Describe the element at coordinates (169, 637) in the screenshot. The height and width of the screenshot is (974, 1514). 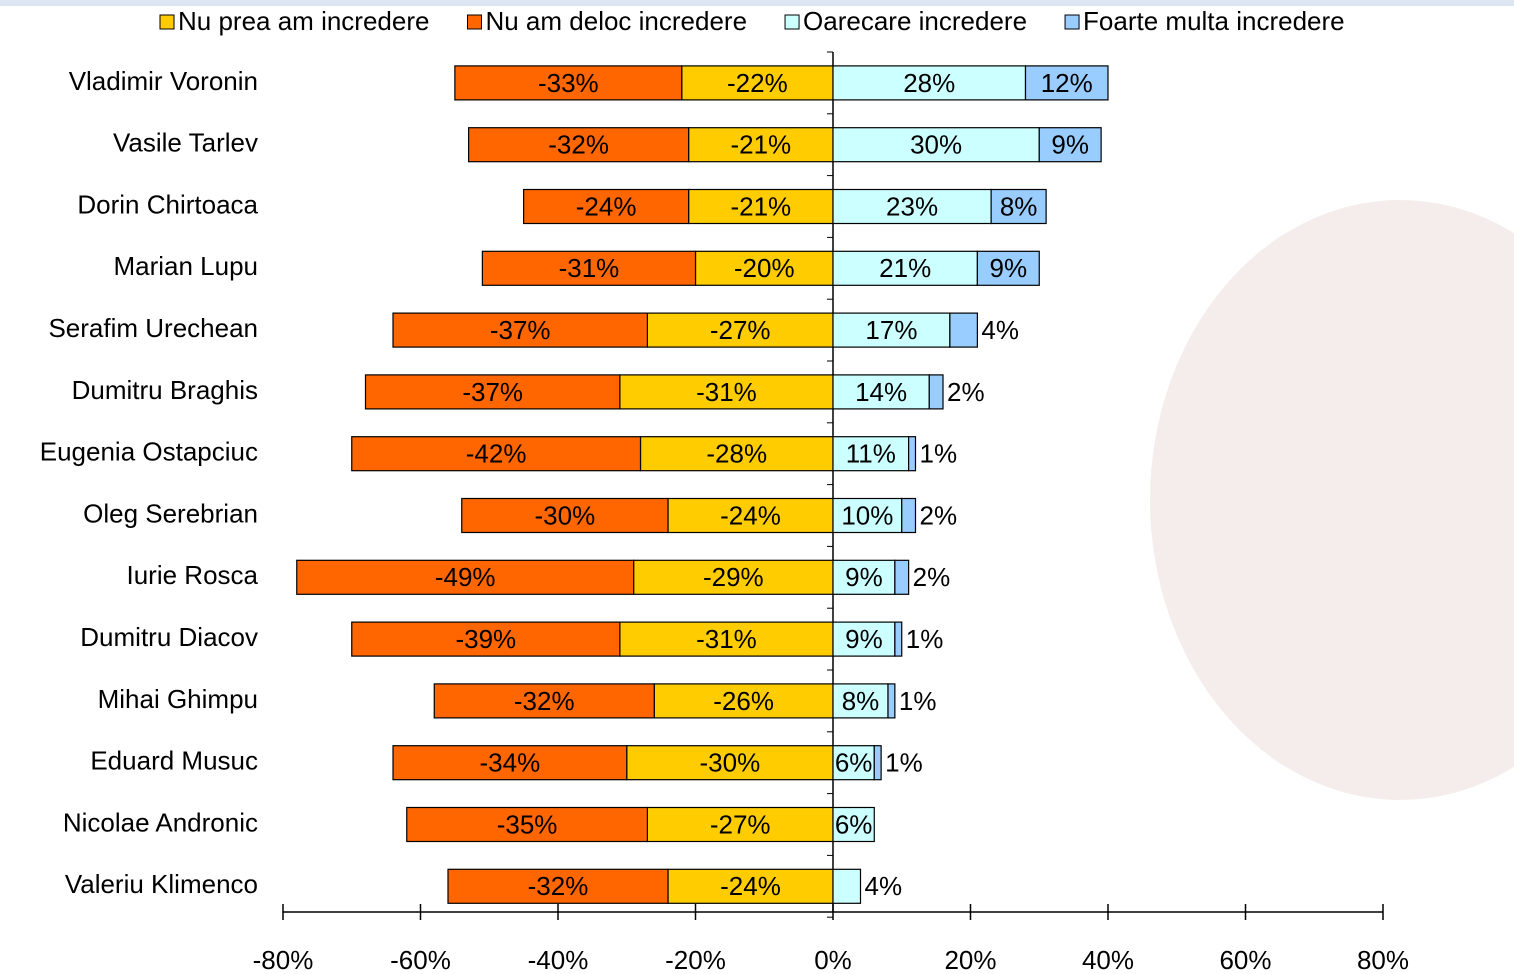
I see `category-label: Dumitru Diacov` at that location.